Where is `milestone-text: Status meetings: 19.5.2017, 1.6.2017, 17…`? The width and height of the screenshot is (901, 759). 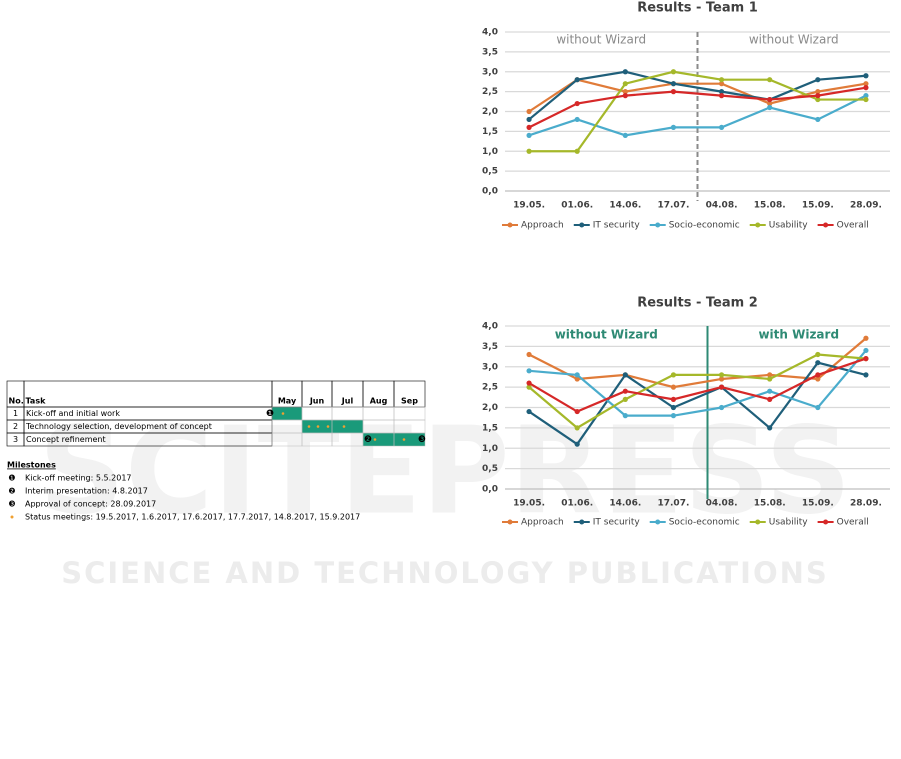 milestone-text: Status meetings: 19.5.2017, 1.6.2017, 17… is located at coordinates (192, 517).